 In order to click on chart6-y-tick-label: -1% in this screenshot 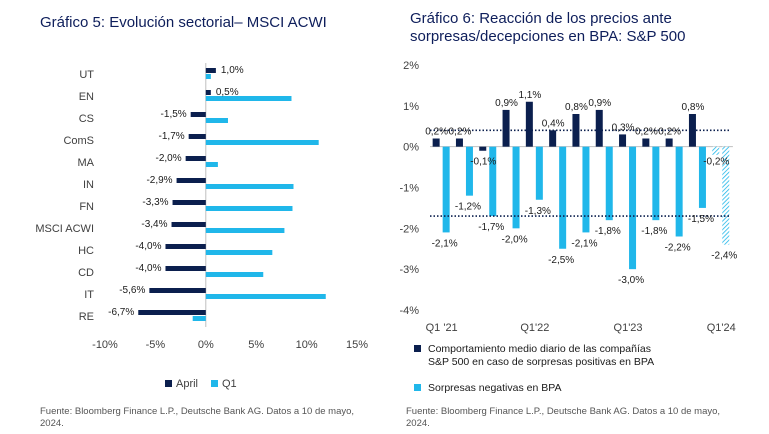, I will do `click(409, 189)`.